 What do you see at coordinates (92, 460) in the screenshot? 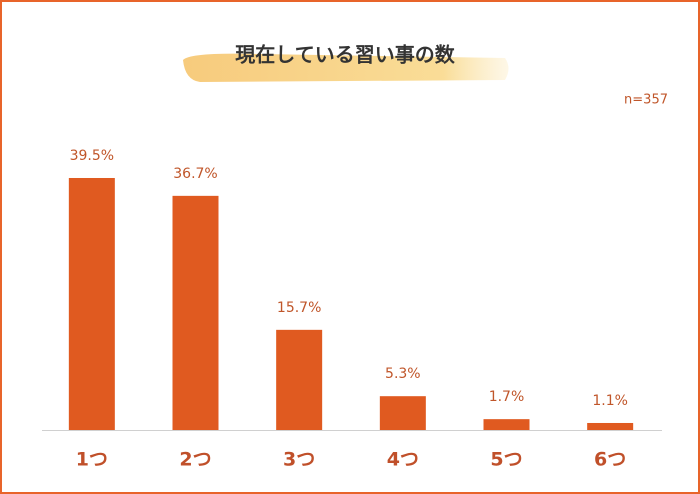
I see `x-tick-label: 1つ` at bounding box center [92, 460].